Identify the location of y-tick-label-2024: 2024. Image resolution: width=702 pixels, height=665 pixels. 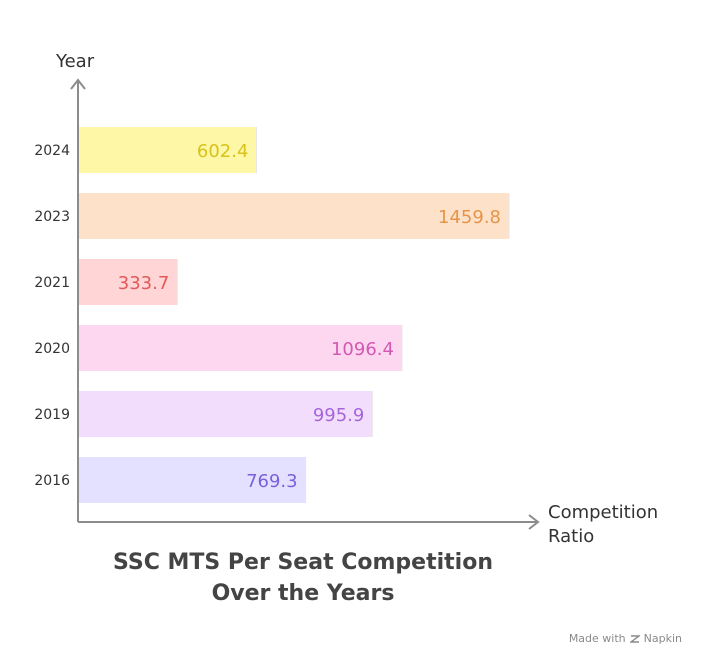
(52, 151).